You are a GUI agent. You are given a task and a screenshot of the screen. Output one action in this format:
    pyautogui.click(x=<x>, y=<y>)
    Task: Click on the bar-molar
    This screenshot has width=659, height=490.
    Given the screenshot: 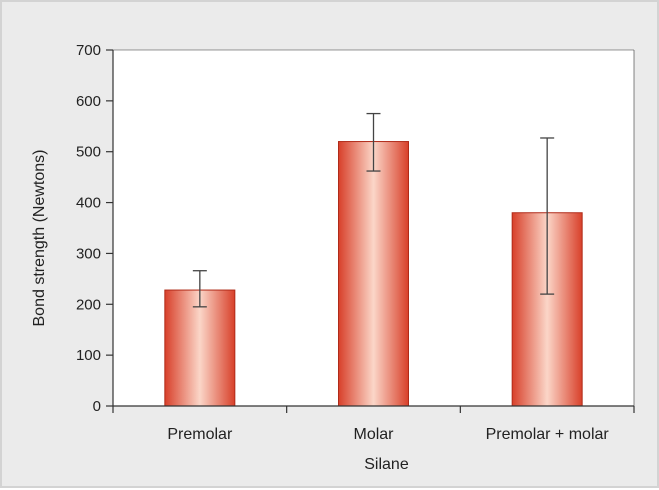 What is the action you would take?
    pyautogui.click(x=373, y=274)
    